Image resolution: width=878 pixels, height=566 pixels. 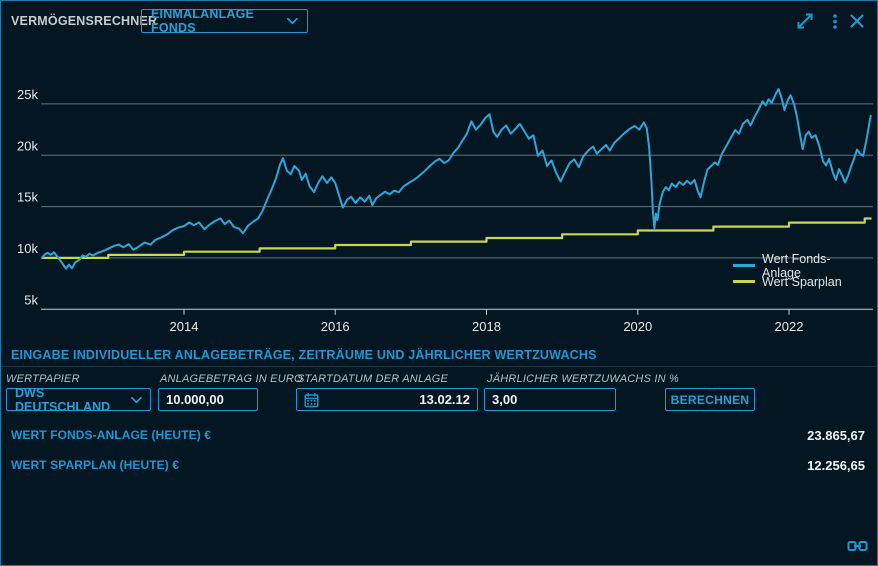 I want to click on anlagebetrag-input: 10.000,00, so click(x=208, y=399).